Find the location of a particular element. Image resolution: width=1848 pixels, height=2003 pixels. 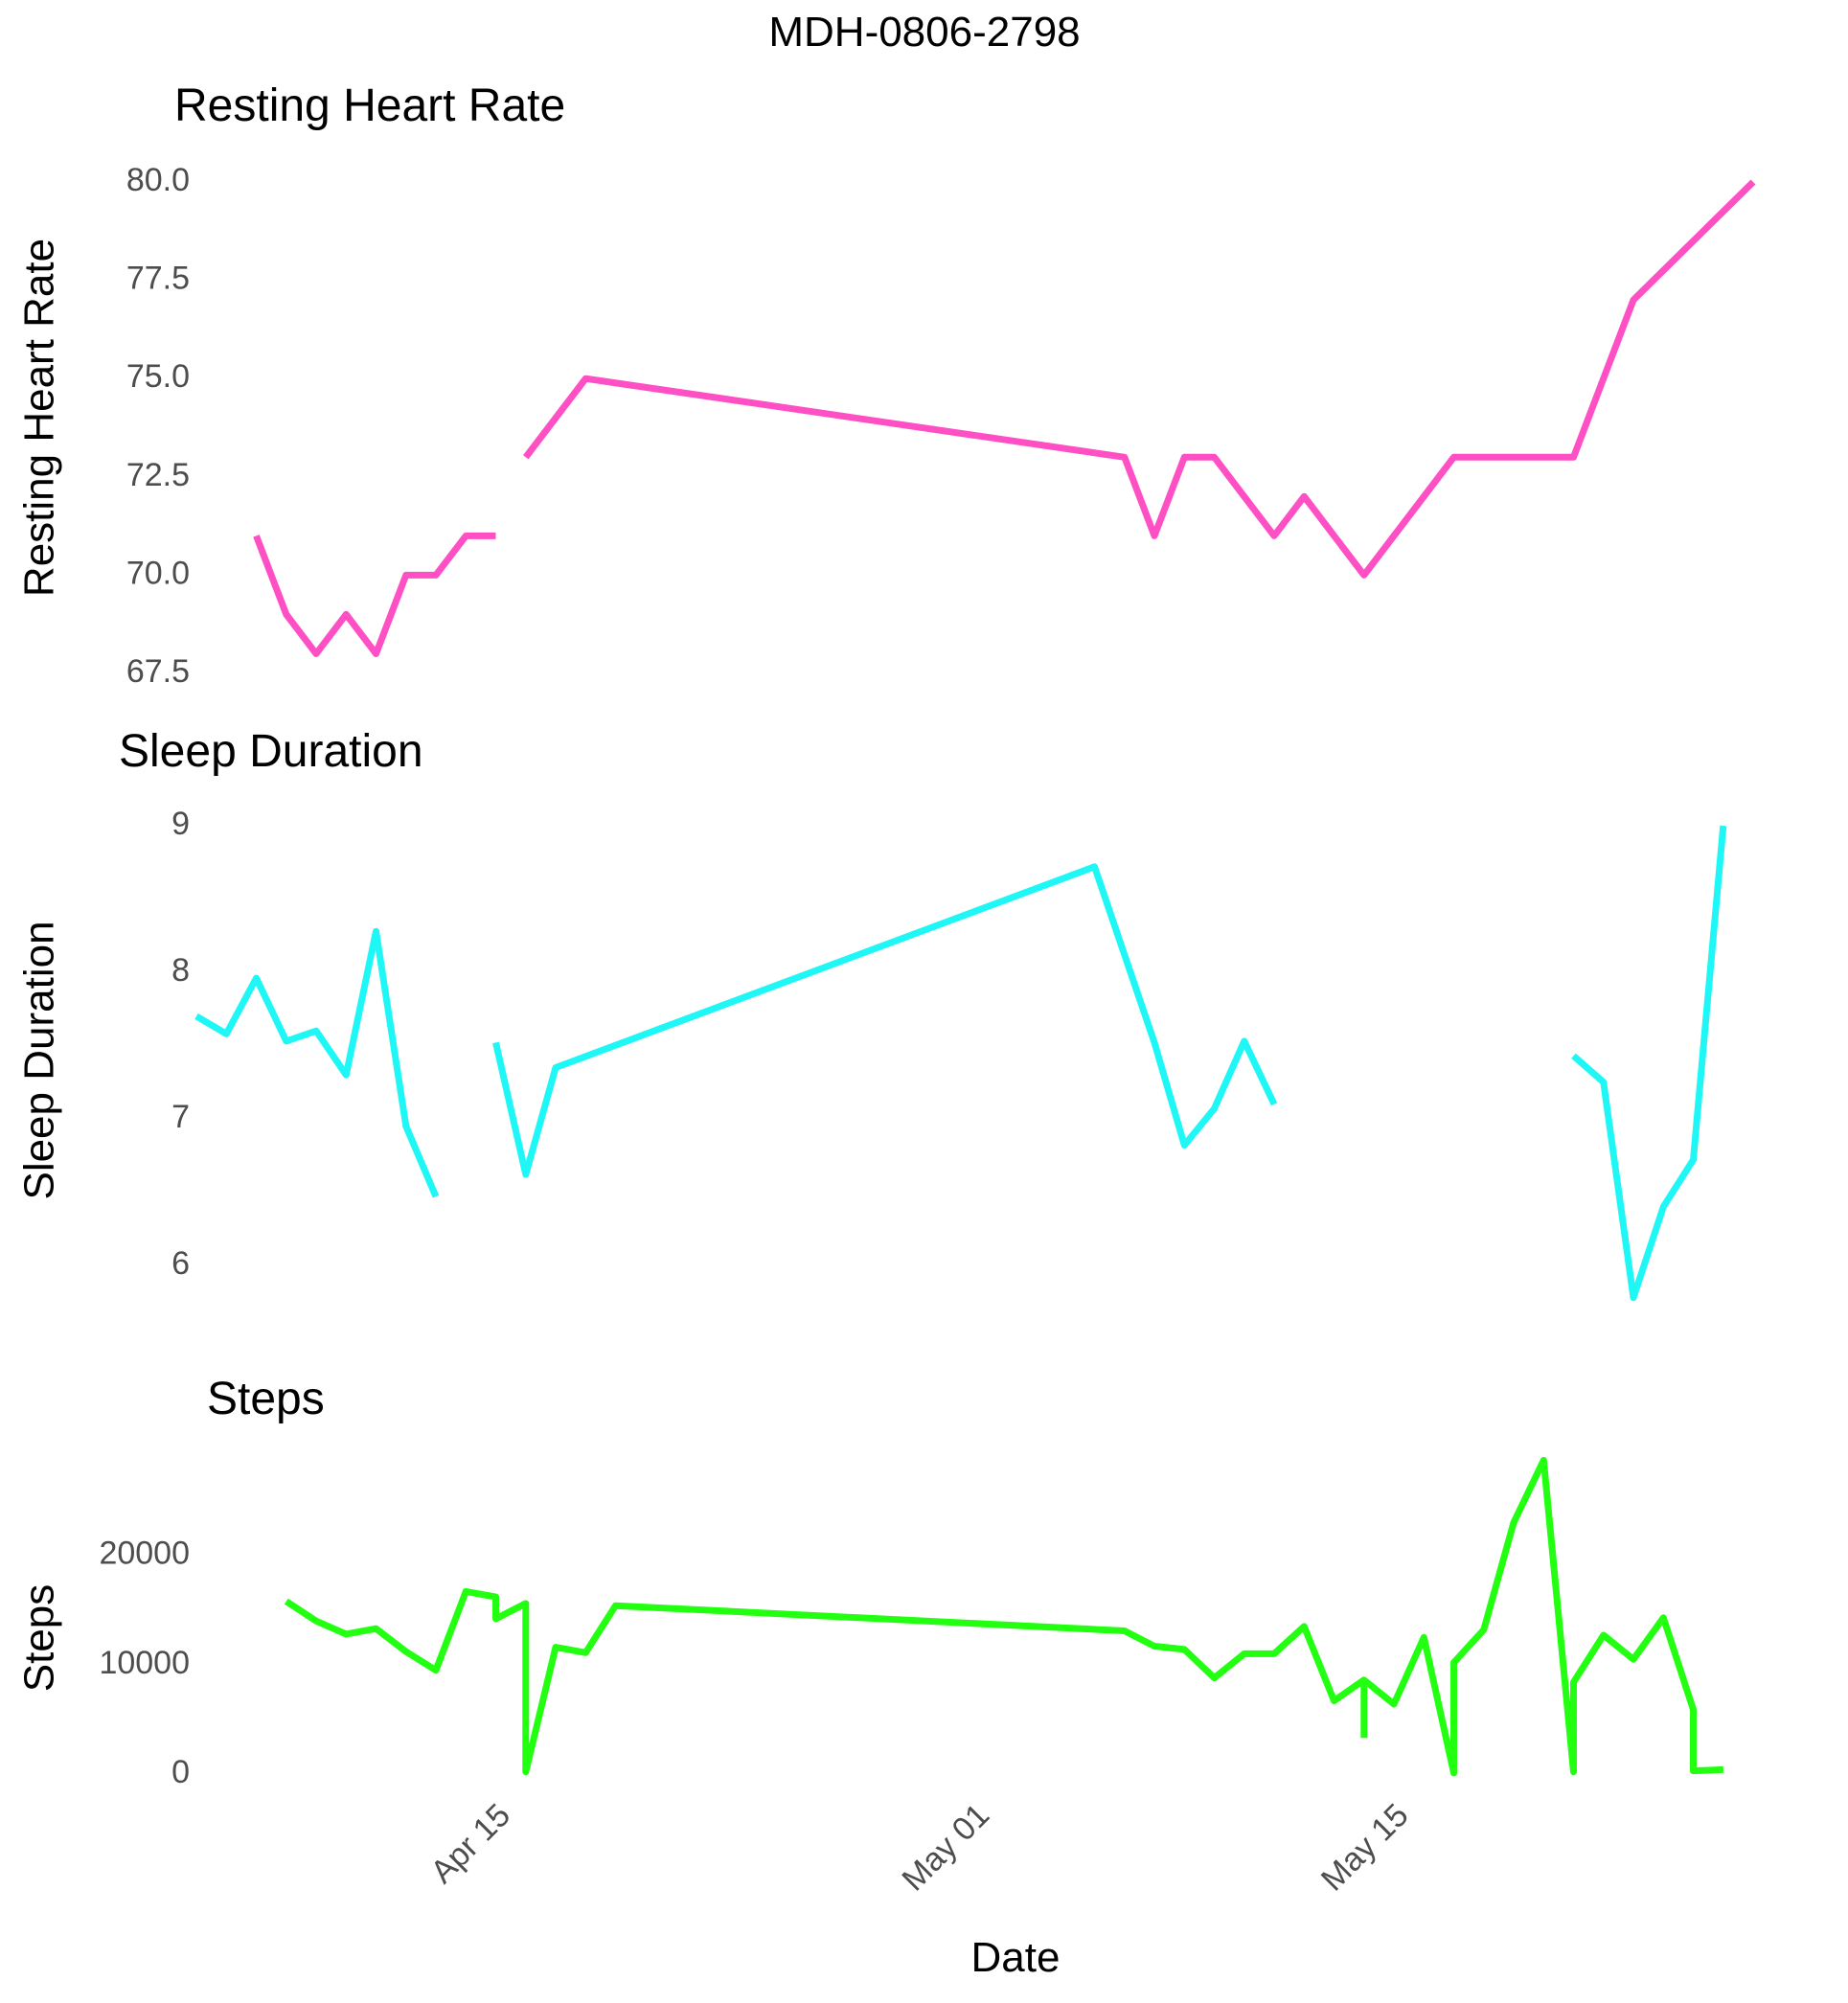

y-tick-label: 80.0 is located at coordinates (158, 180).